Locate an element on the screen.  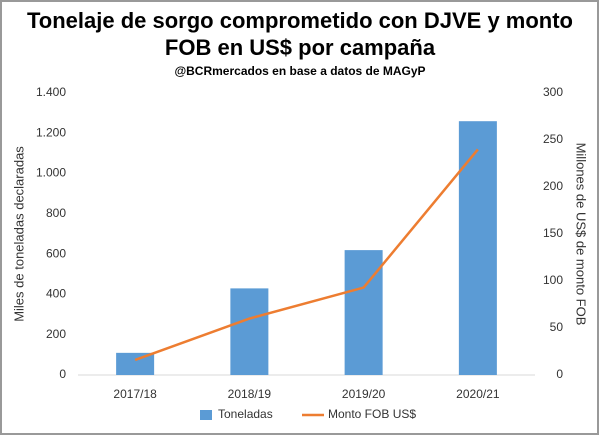
y-axis-title: Miles de toneladas declaradas is located at coordinates (18, 234).